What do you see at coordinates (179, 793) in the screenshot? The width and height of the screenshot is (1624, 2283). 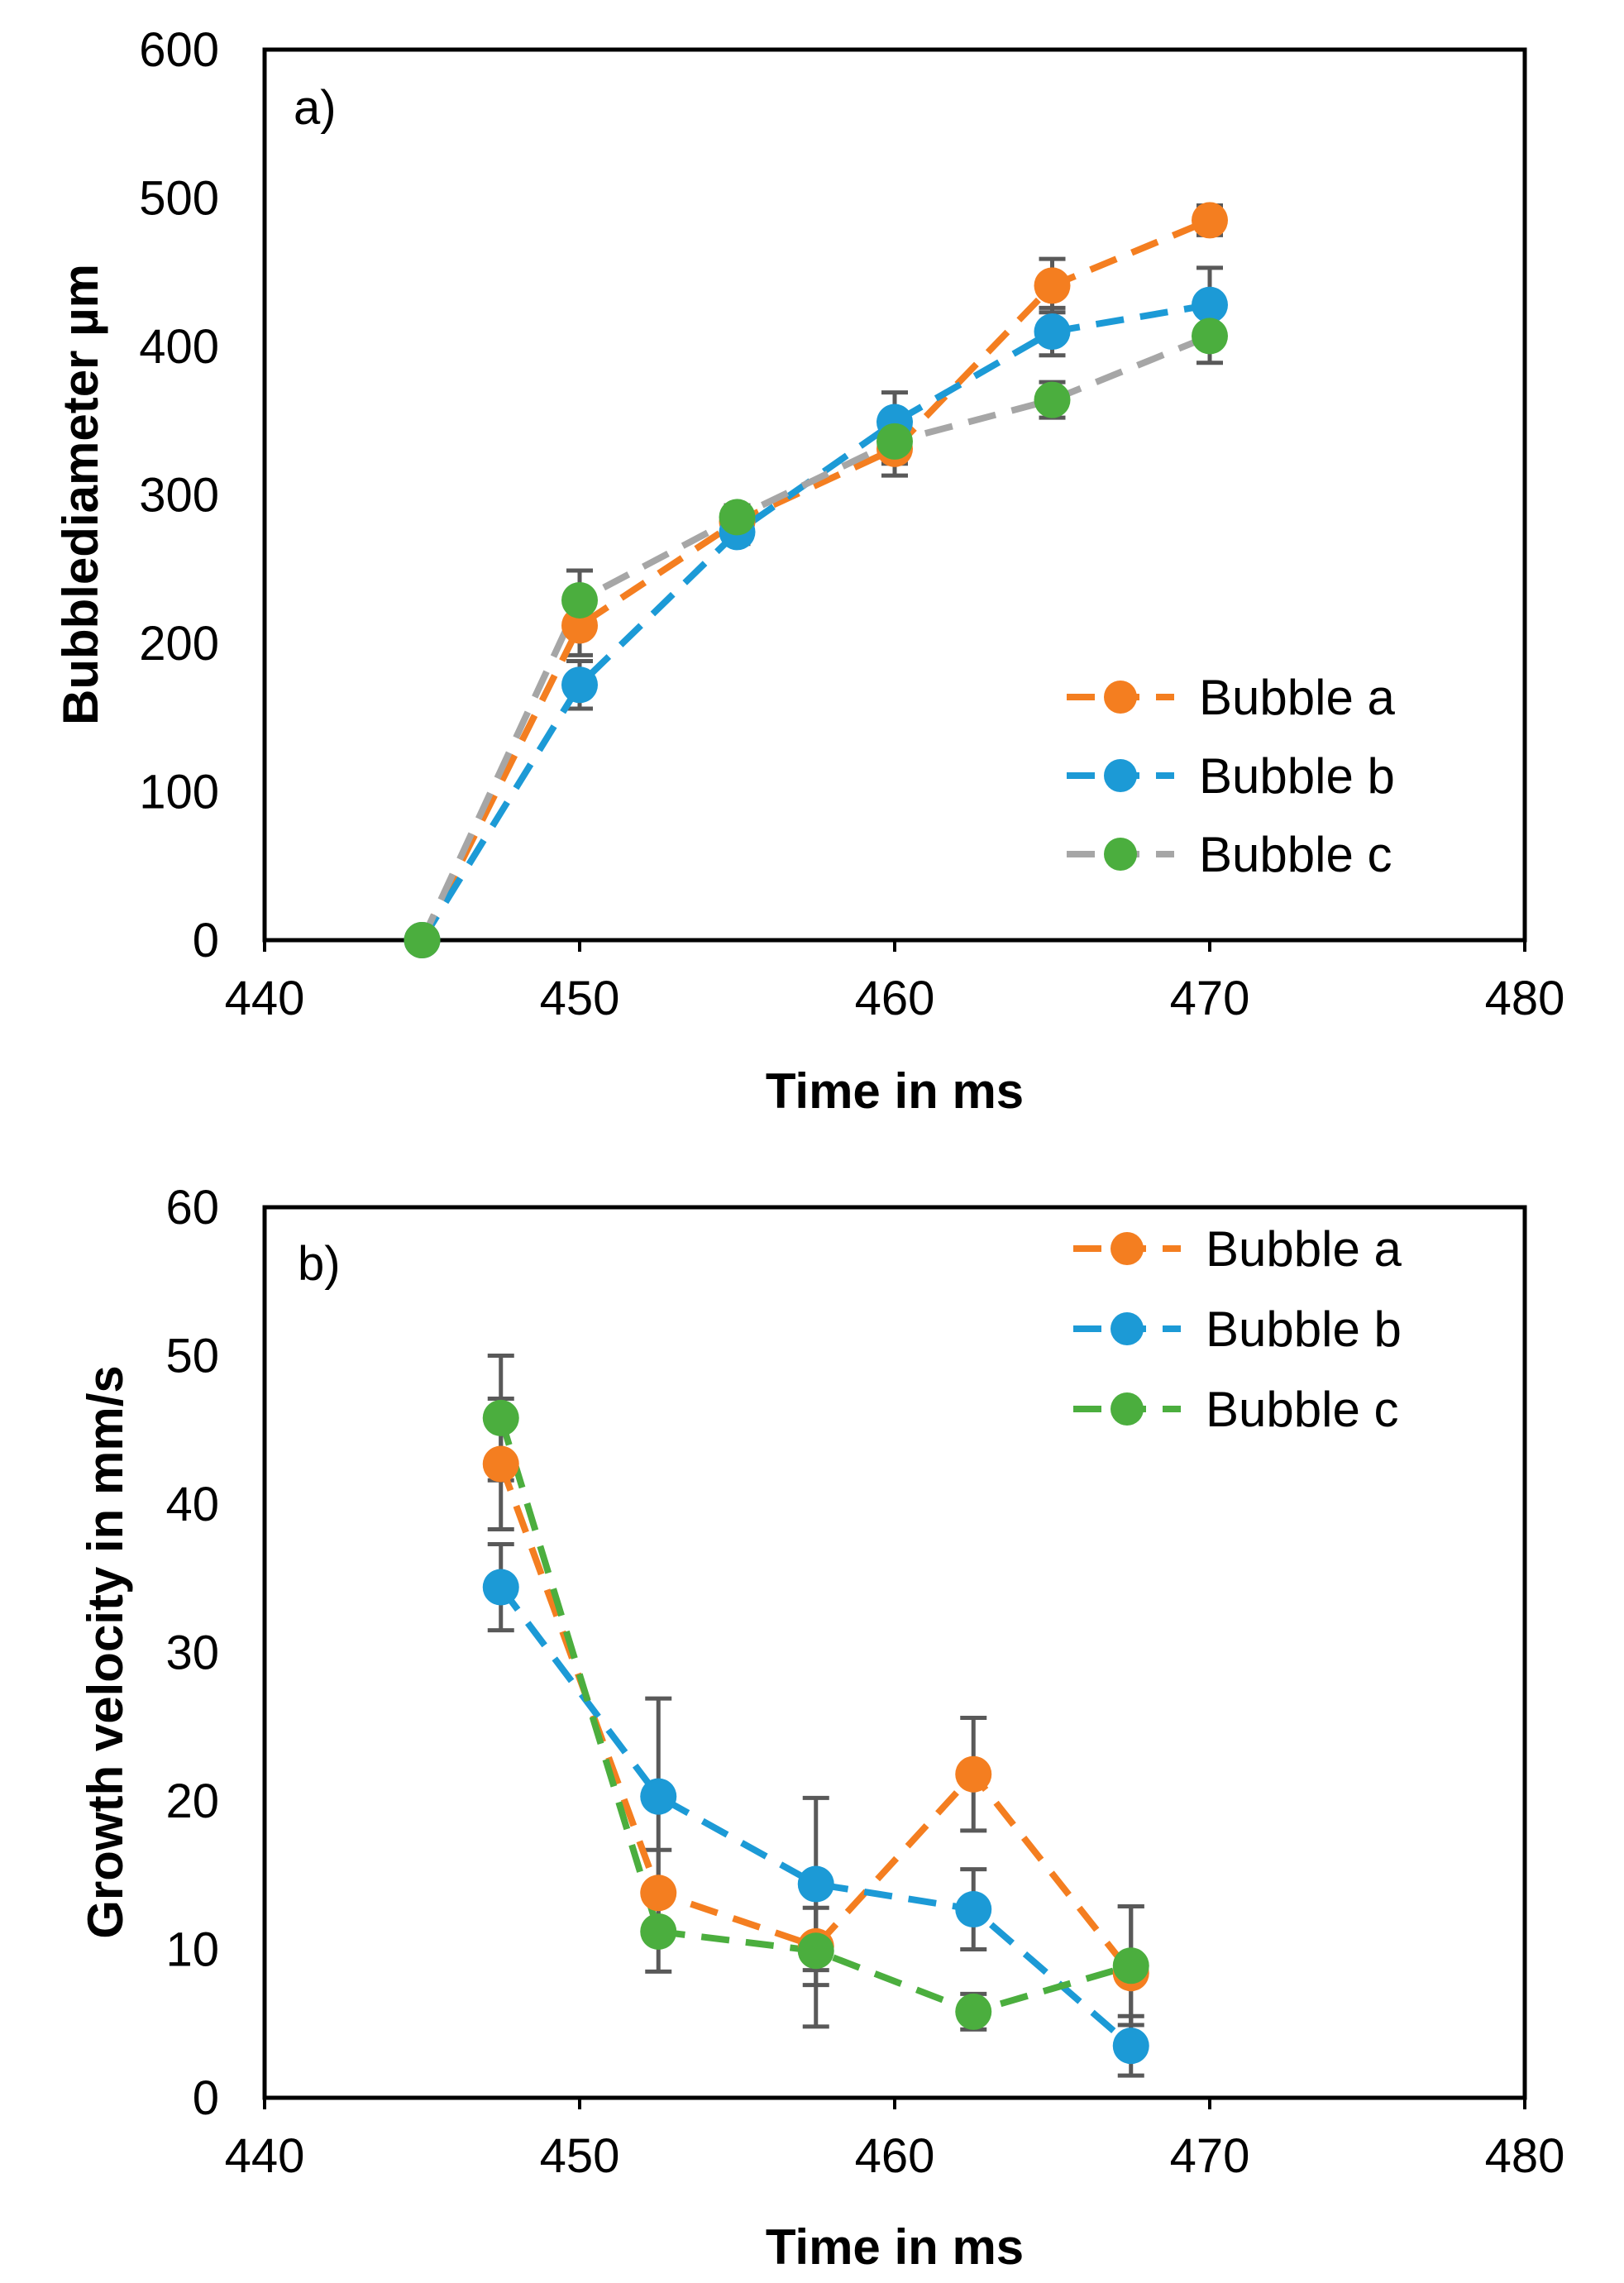 I see `y-tick-label: 100` at bounding box center [179, 793].